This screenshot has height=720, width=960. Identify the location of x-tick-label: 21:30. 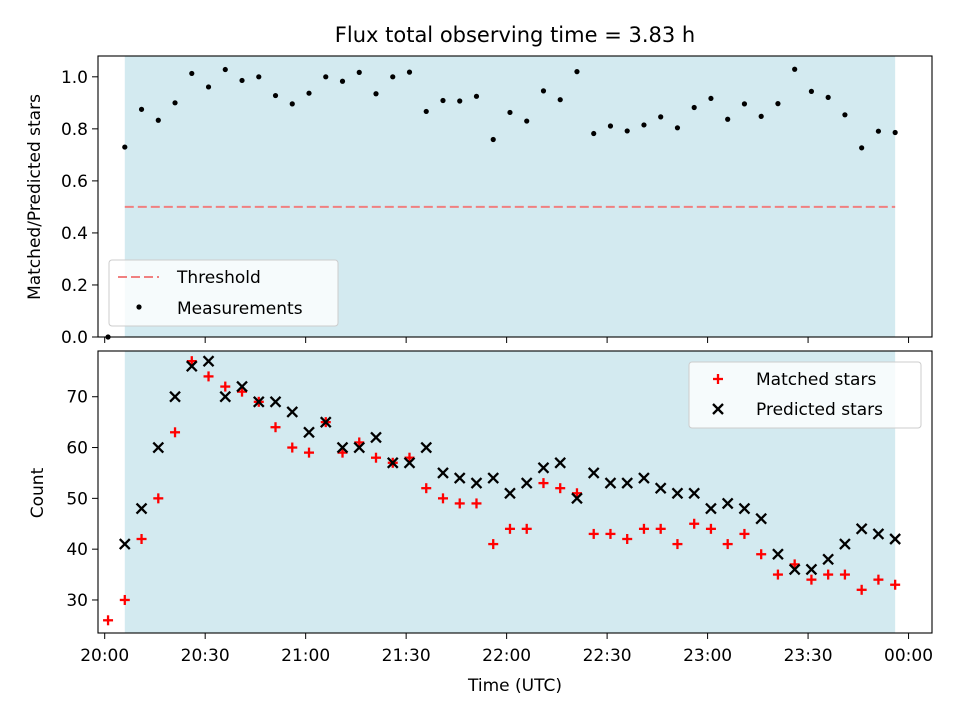
(406, 656).